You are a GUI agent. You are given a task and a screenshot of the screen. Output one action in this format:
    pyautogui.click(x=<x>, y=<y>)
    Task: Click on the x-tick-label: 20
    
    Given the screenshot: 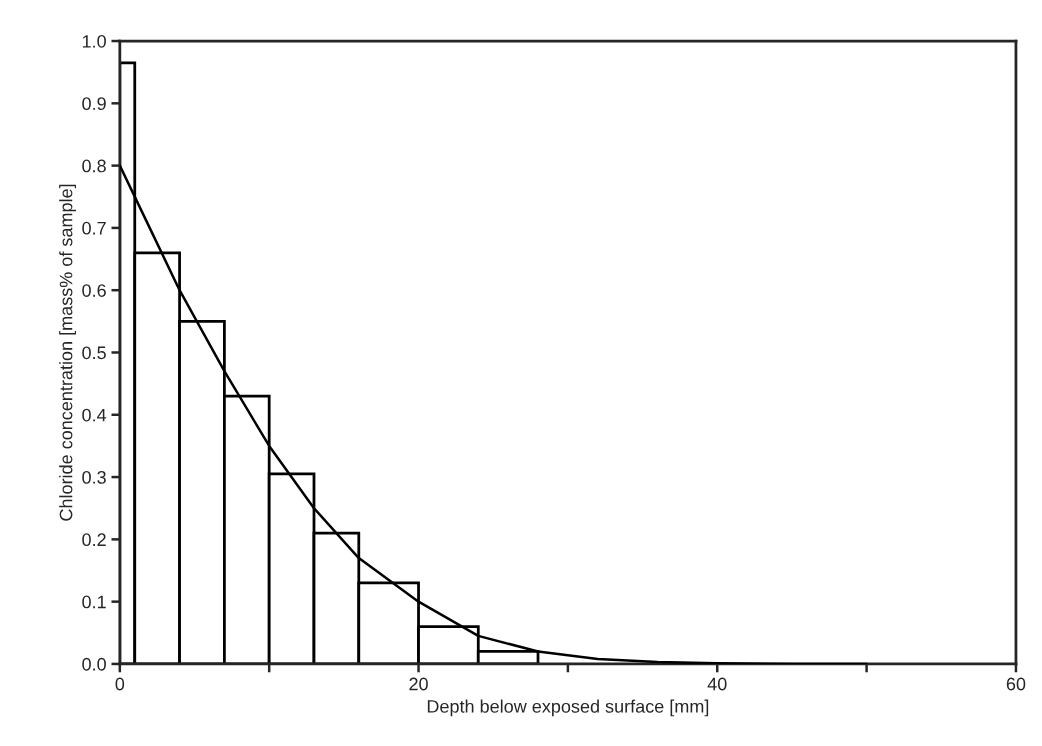 What is the action you would take?
    pyautogui.click(x=418, y=684)
    